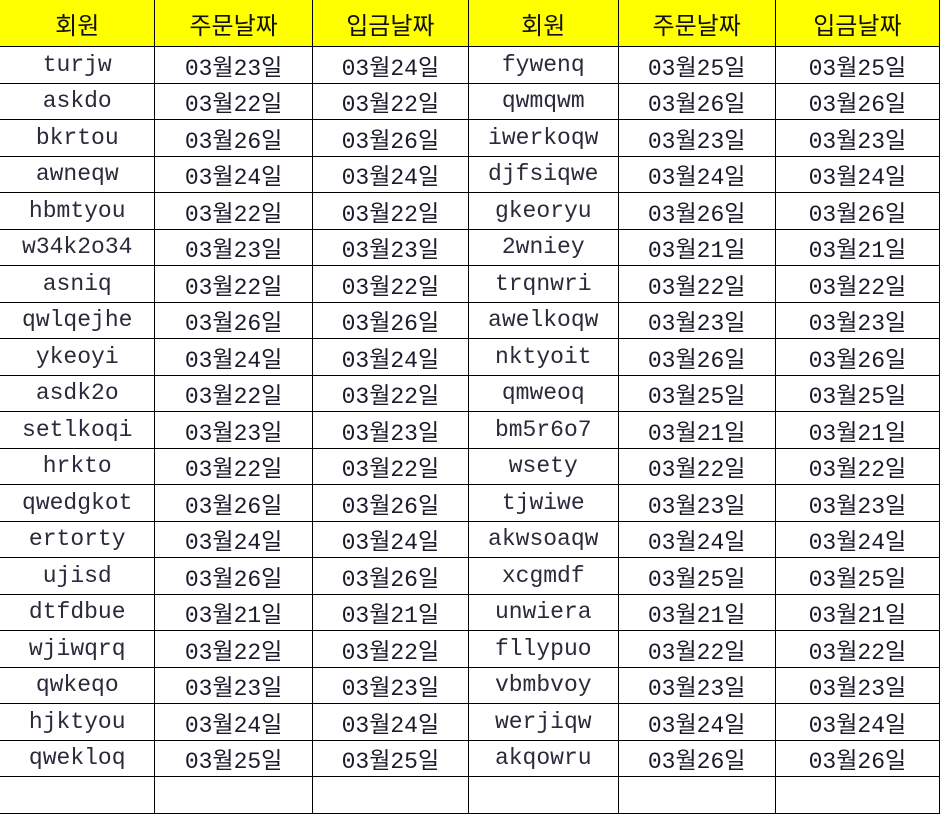 Image resolution: width=941 pixels, height=814 pixels. I want to click on member-cell-2: qwmqwm, so click(543, 101).